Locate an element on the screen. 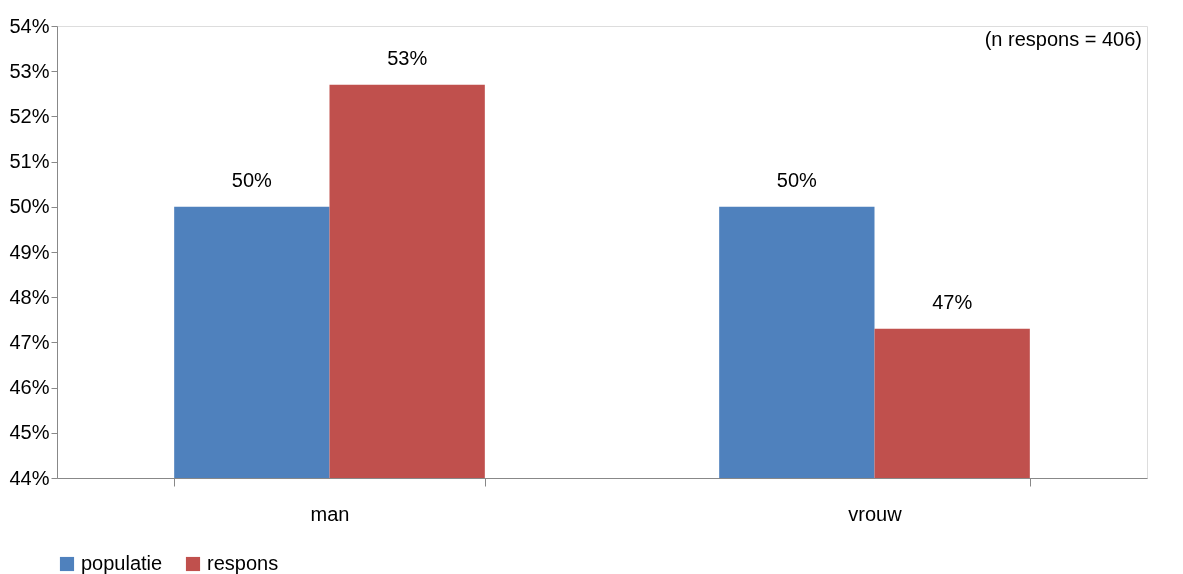 The width and height of the screenshot is (1183, 574). data-label: 53% is located at coordinates (407, 57).